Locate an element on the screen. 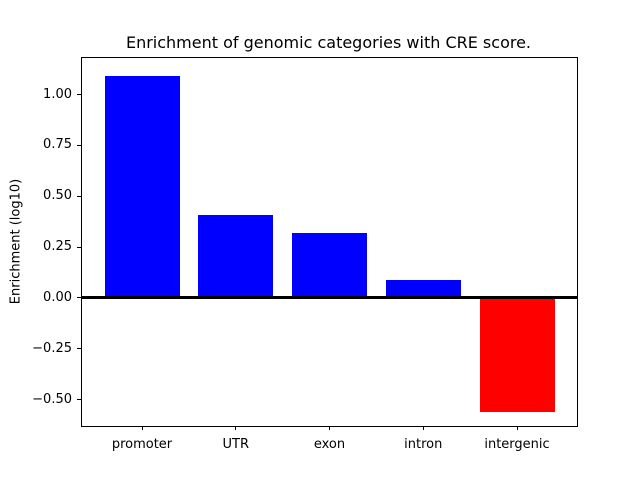  x-tick-label-exon: exon is located at coordinates (329, 444).